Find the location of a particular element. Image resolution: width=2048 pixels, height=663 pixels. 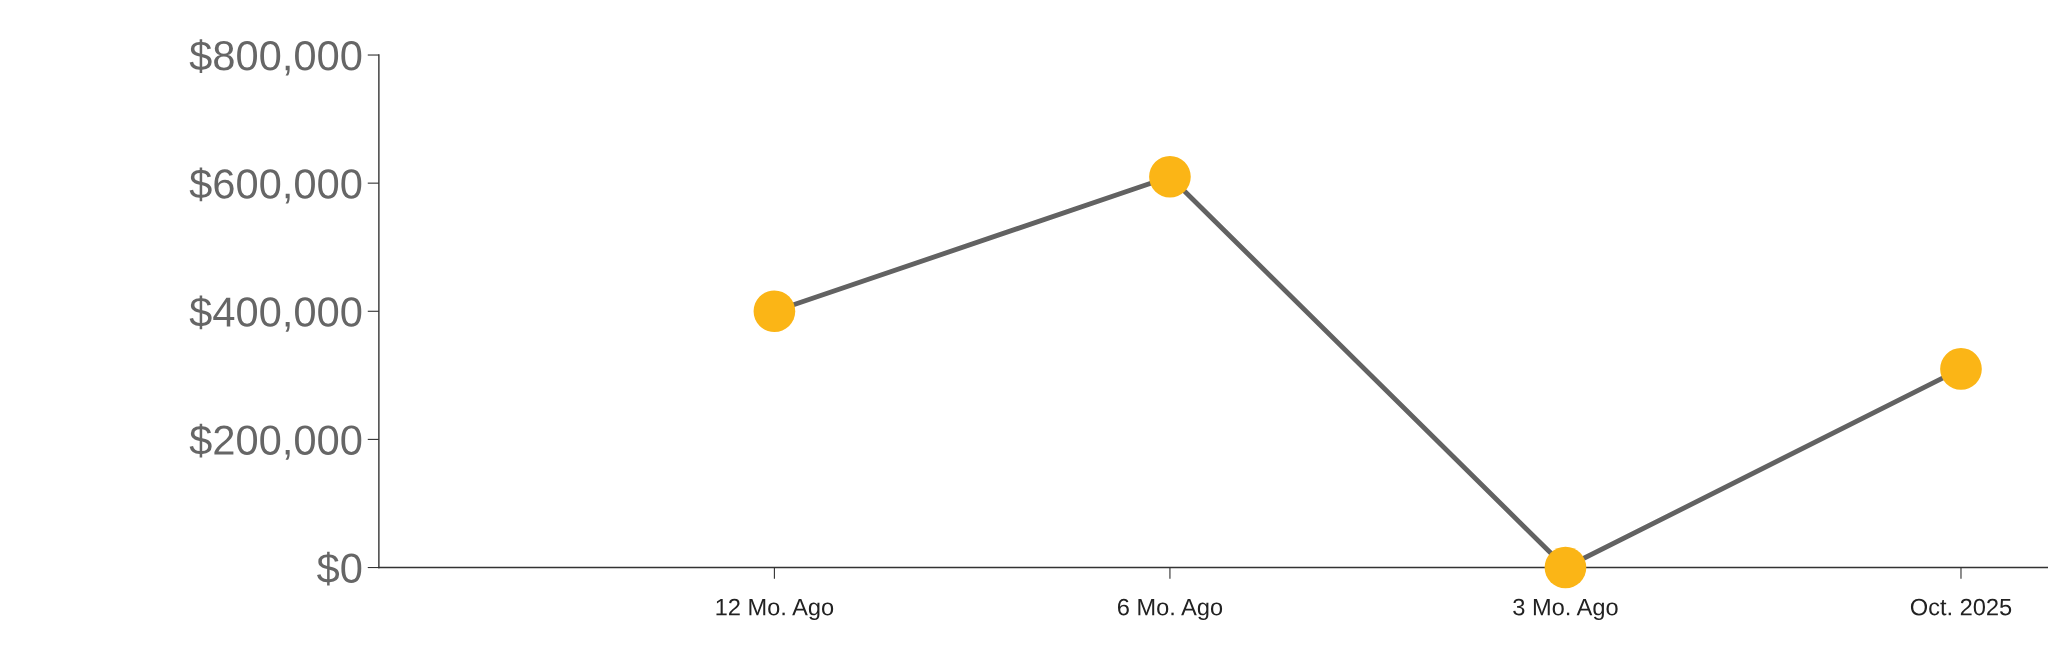

x-tick-label: 3 Mo. Ago is located at coordinates (1565, 609).